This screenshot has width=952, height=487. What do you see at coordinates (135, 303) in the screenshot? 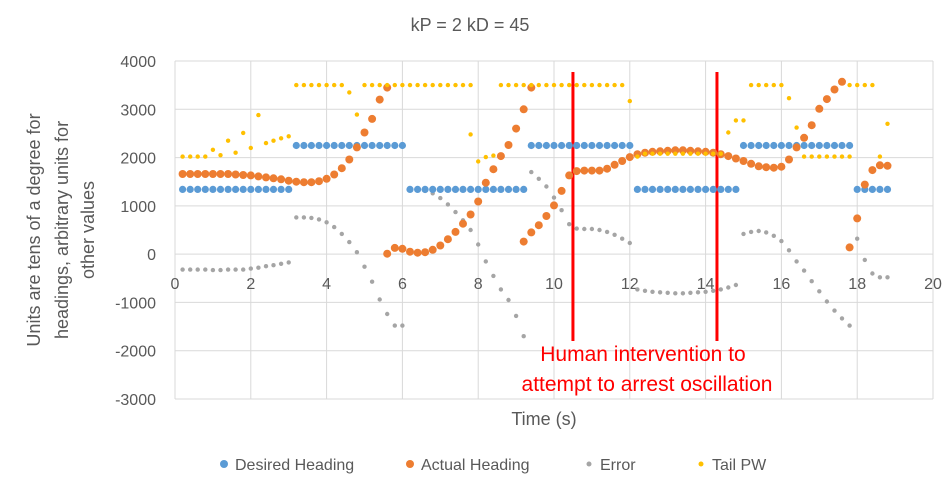
I see `y-tick-label: -1000` at bounding box center [135, 303].